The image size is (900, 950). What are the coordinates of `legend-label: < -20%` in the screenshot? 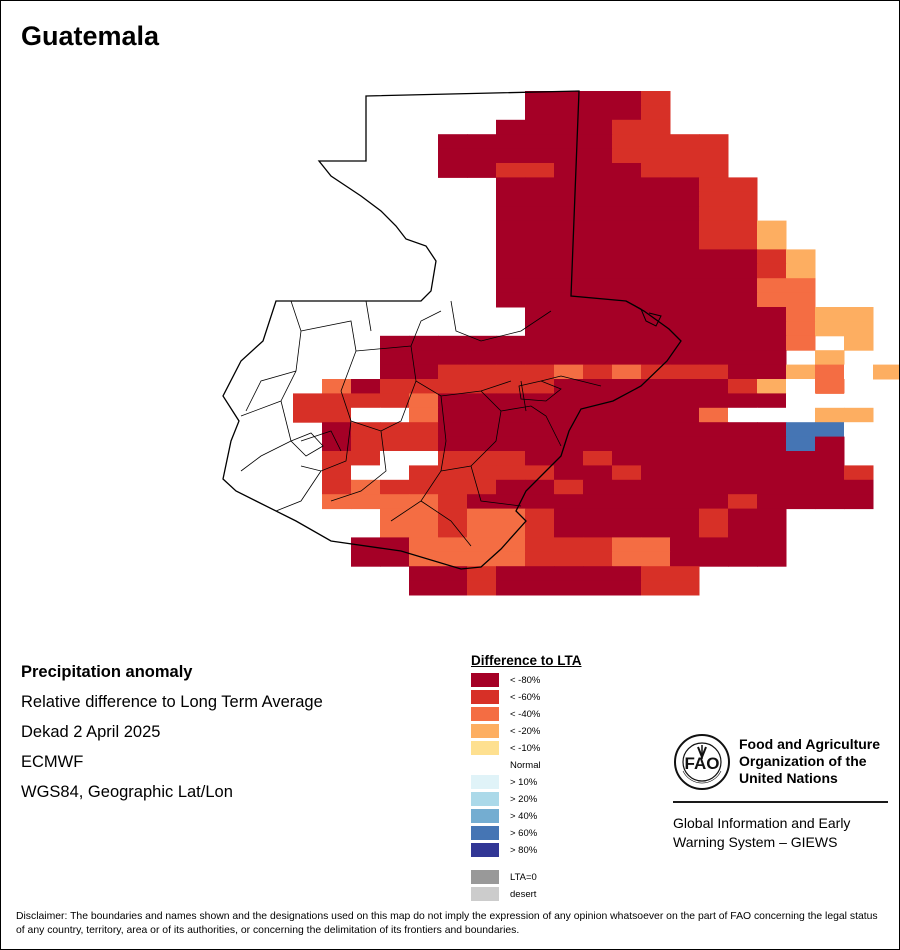 It's located at (525, 731).